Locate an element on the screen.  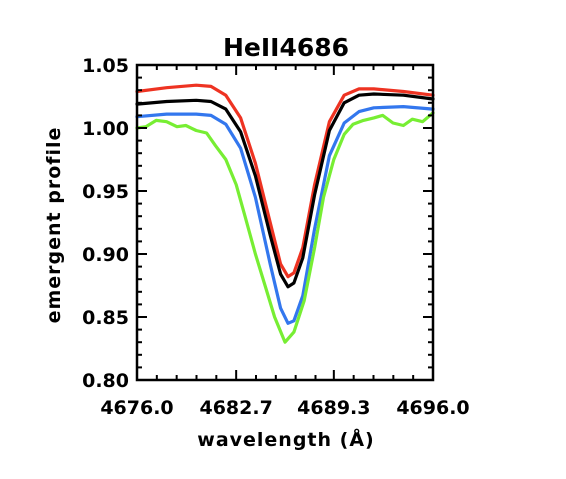
x-tick-label: 4676.0 is located at coordinates (136, 408).